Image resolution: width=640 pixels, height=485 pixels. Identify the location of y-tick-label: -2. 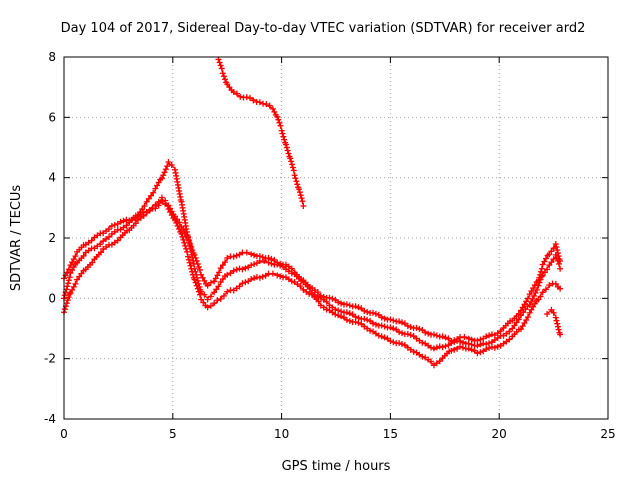
(50, 359).